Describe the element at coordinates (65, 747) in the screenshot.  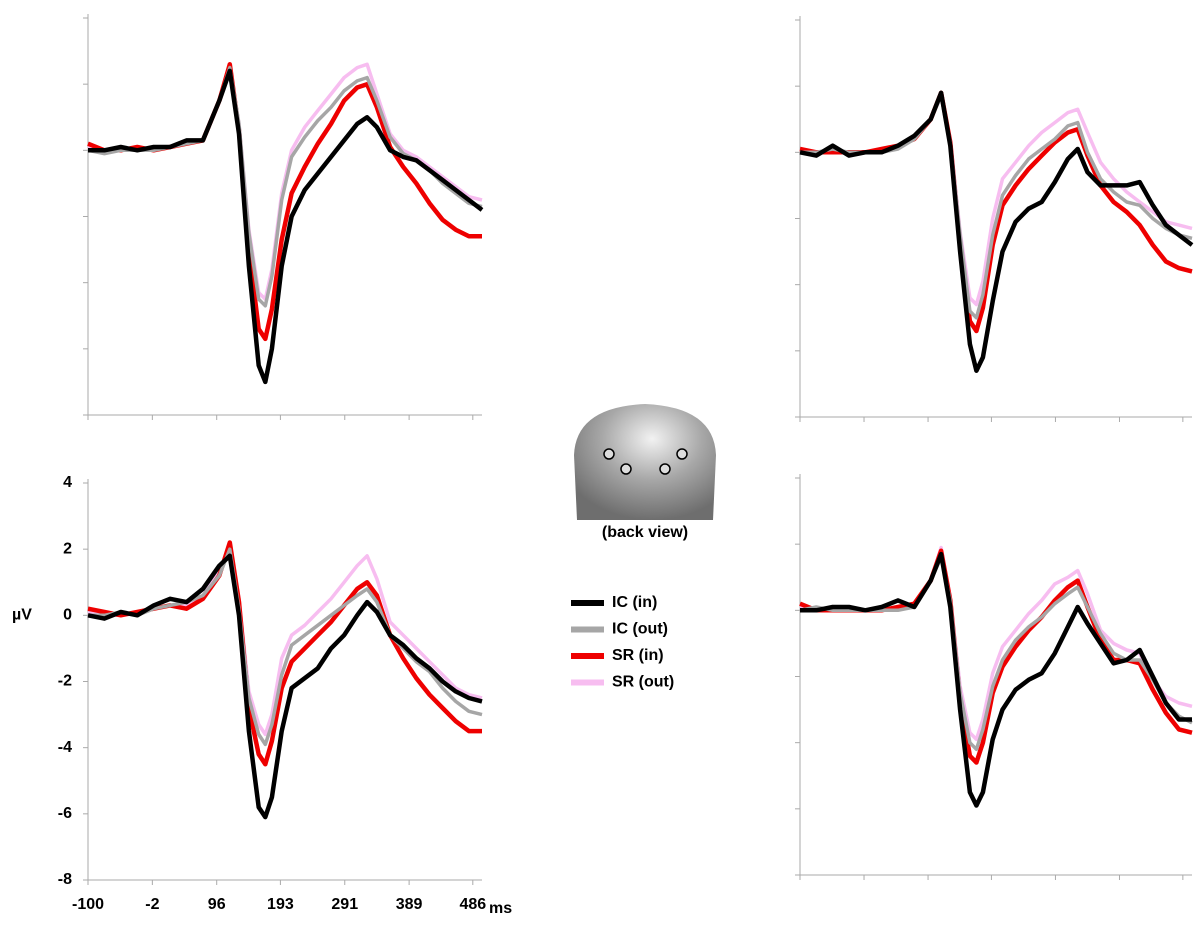
I see `y-tick-label: -4` at that location.